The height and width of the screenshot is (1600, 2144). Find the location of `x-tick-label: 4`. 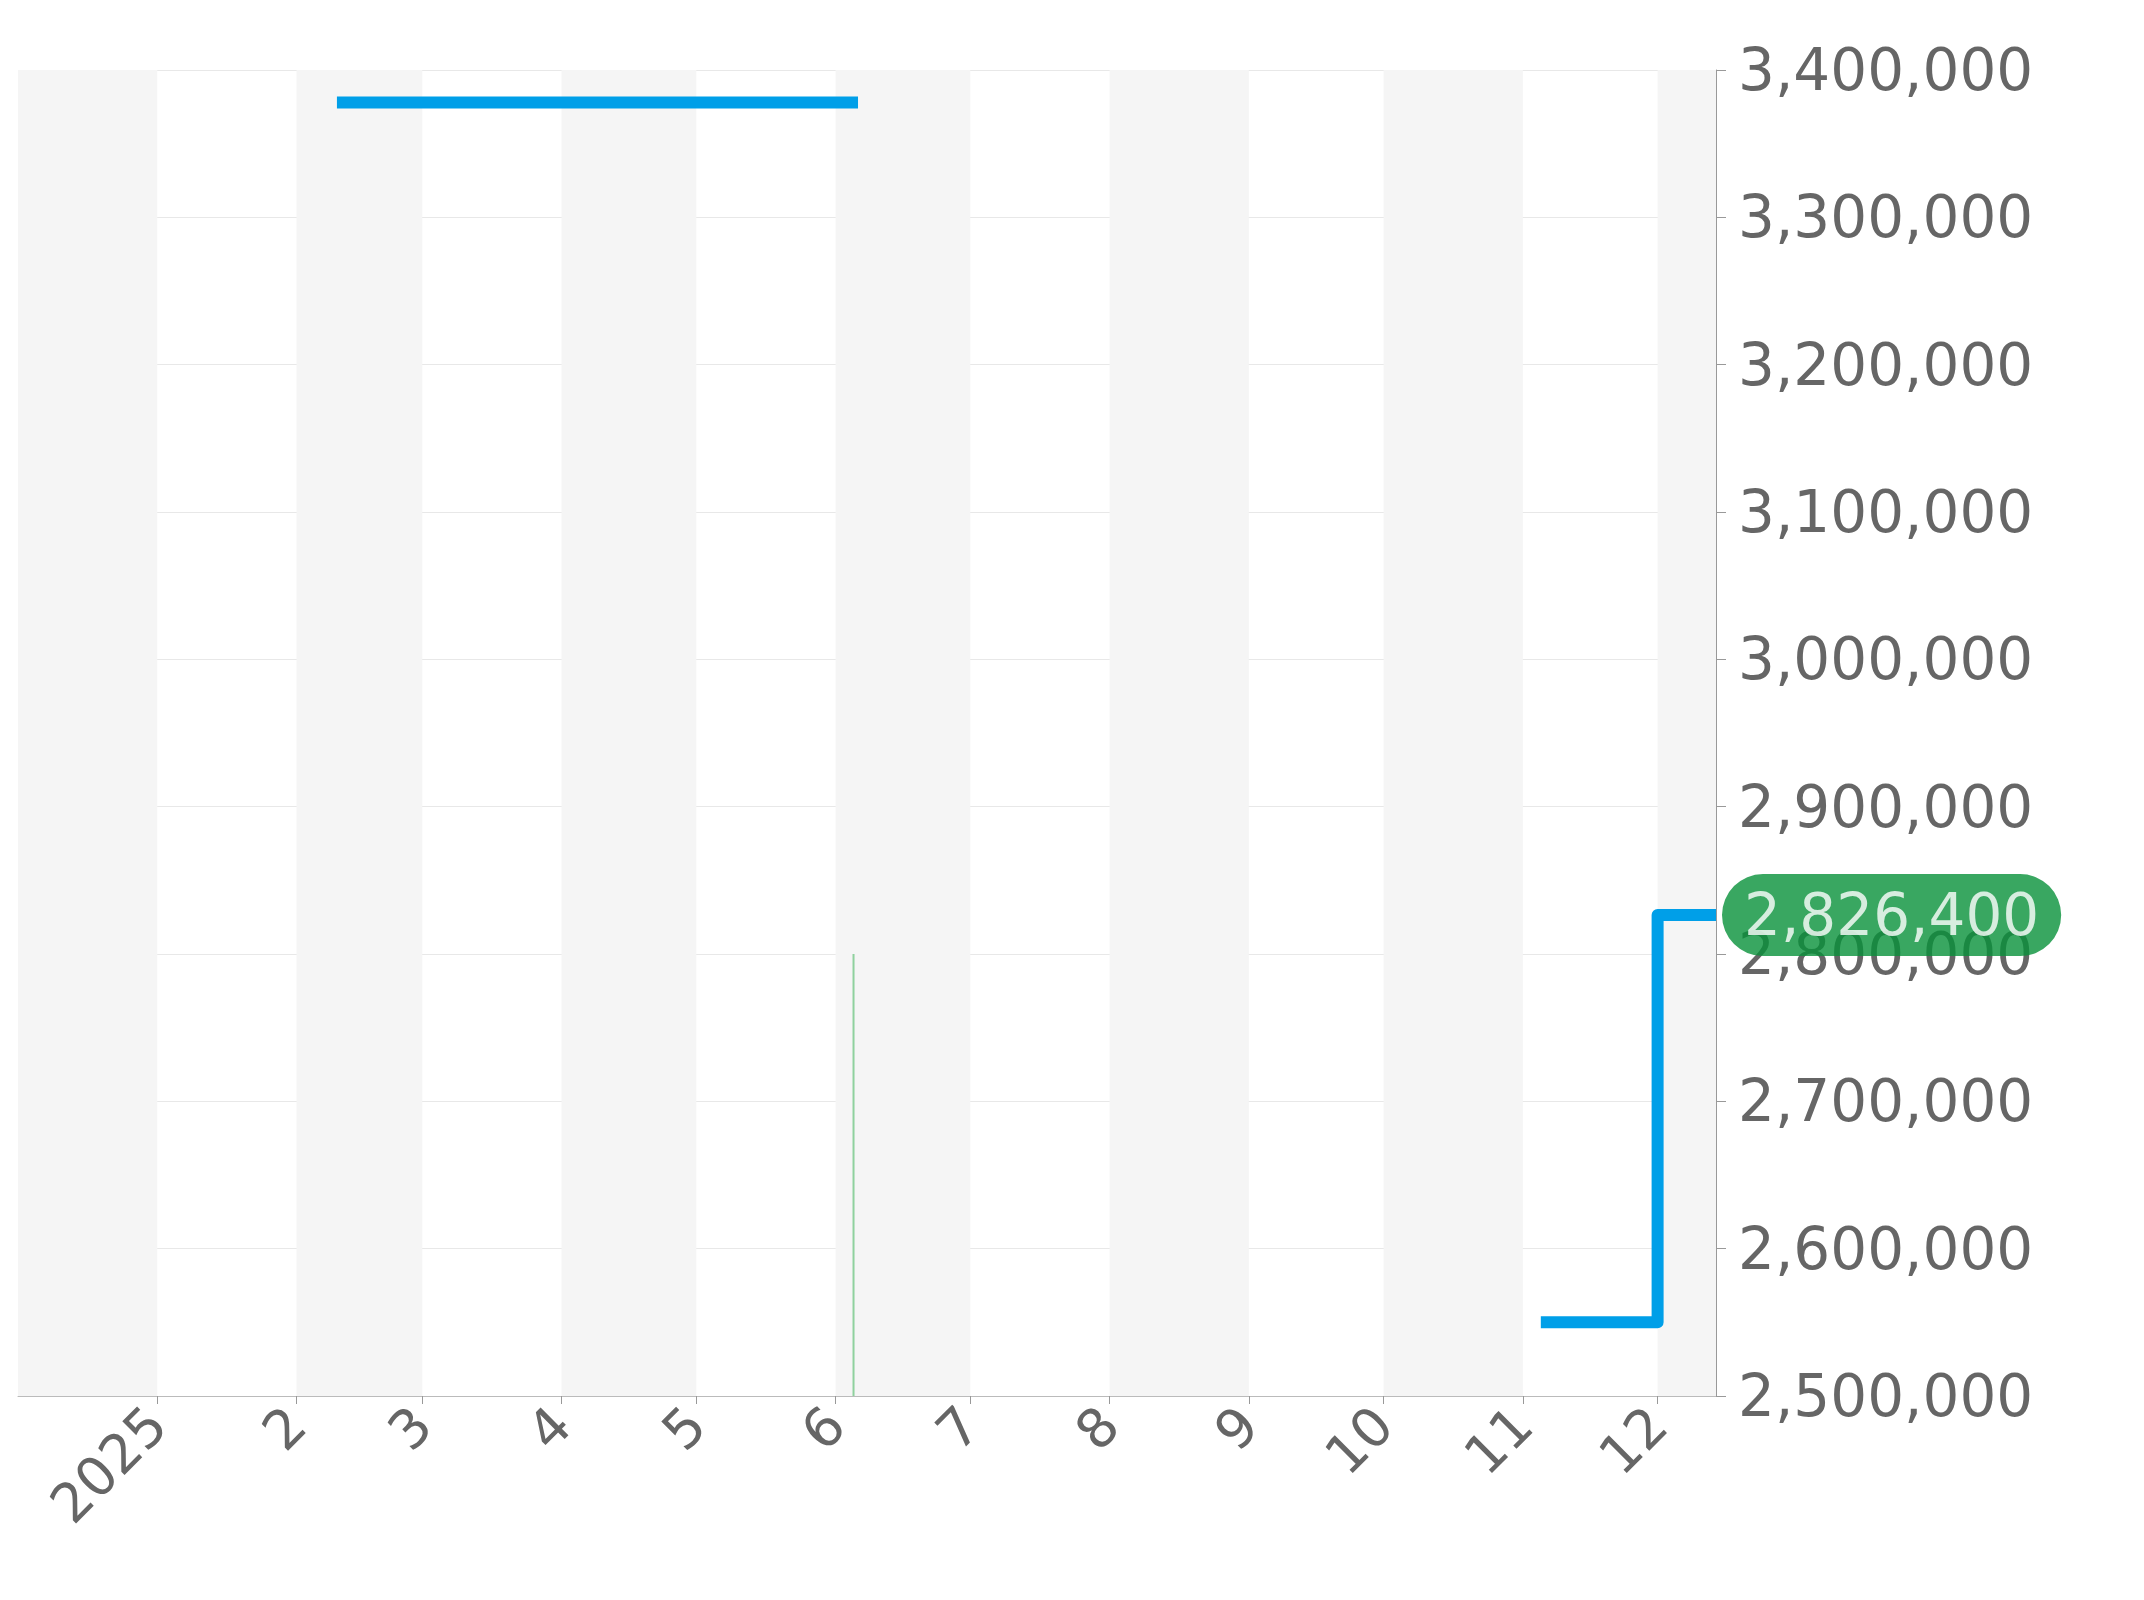

x-tick-label: 4 is located at coordinates (549, 1428).